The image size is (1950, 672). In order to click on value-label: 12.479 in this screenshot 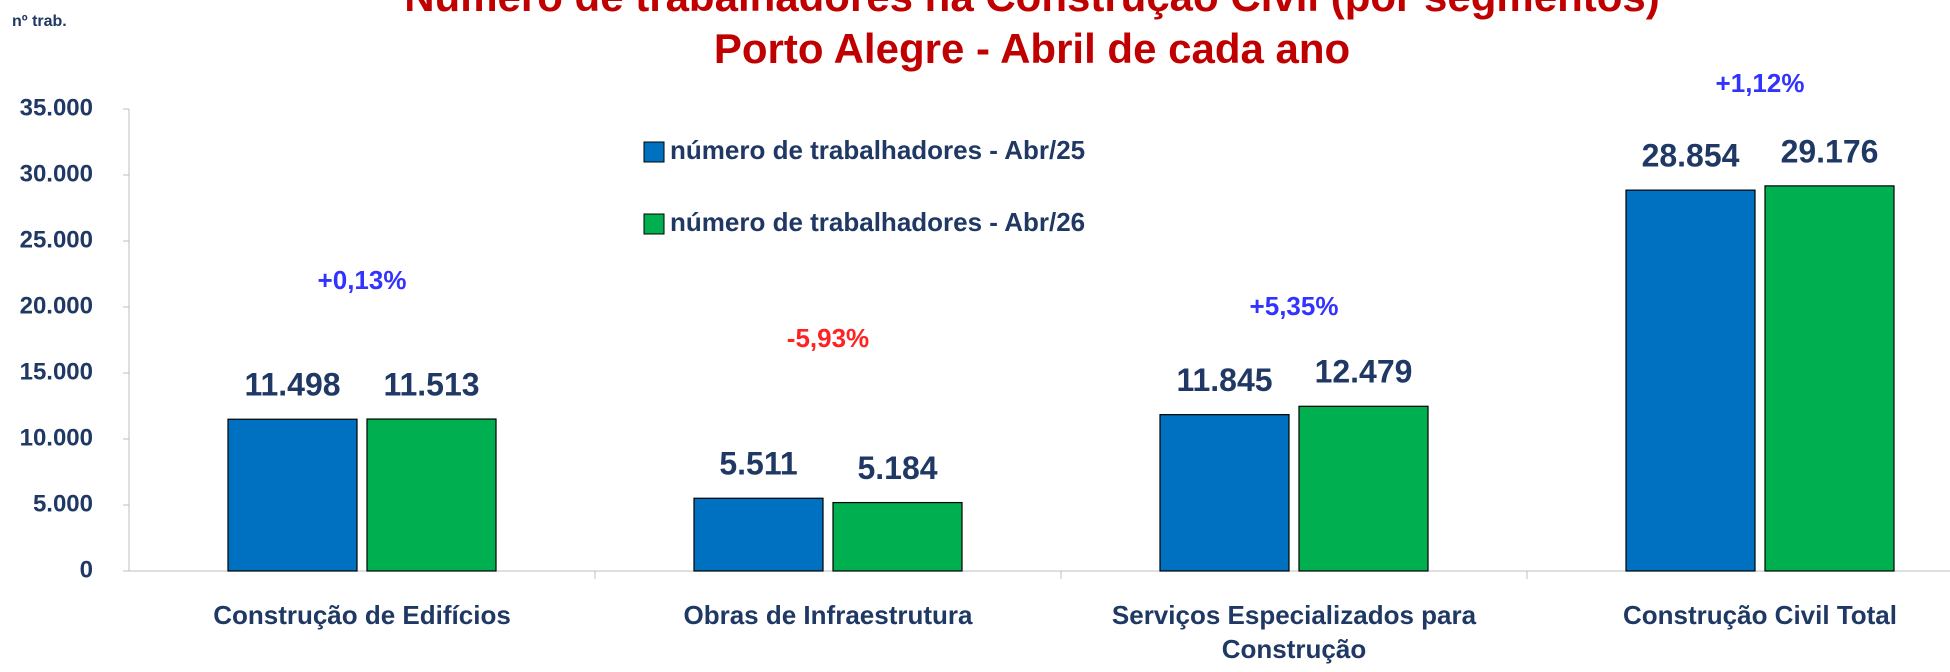, I will do `click(1364, 372)`.